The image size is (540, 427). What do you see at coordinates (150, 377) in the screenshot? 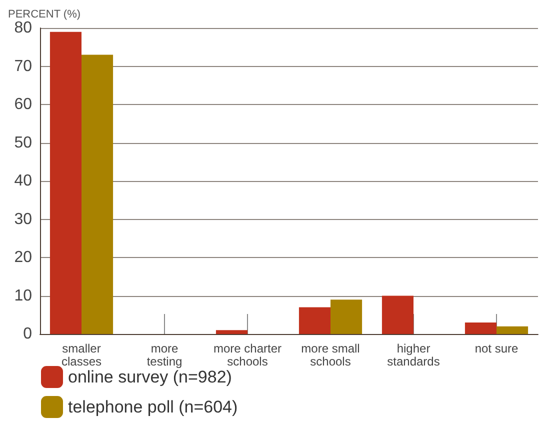
I see `legend-label: online survey (n=982)` at bounding box center [150, 377].